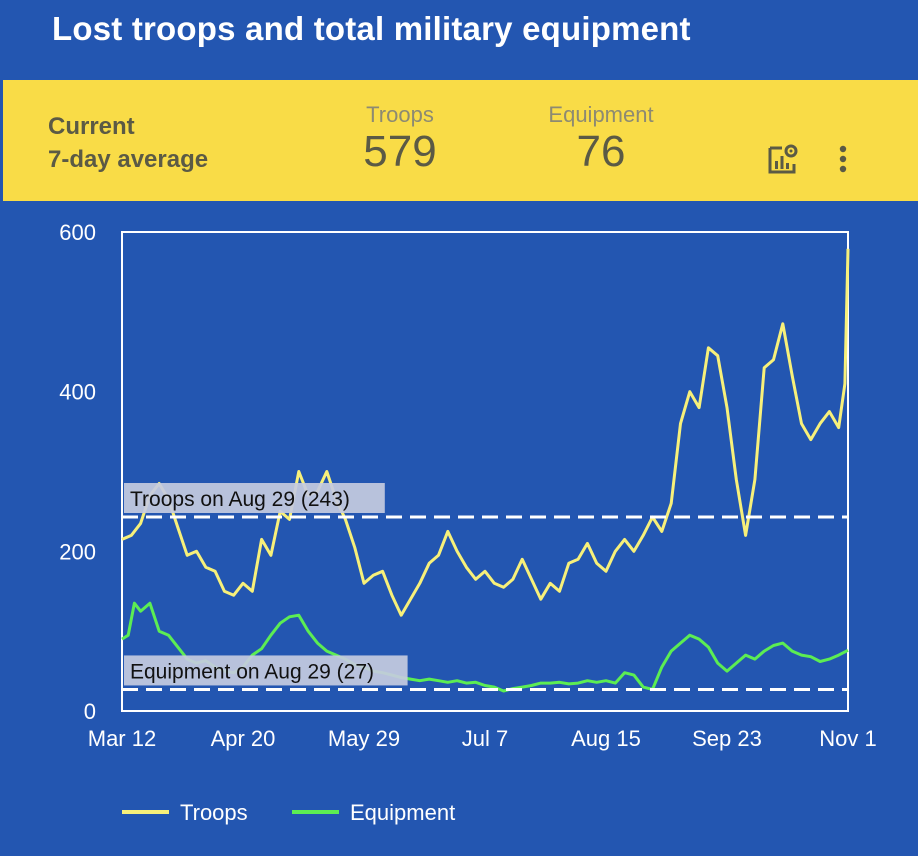 The image size is (918, 856). What do you see at coordinates (240, 499) in the screenshot?
I see `reference-label-troops: Troops on Aug 29 (243)` at bounding box center [240, 499].